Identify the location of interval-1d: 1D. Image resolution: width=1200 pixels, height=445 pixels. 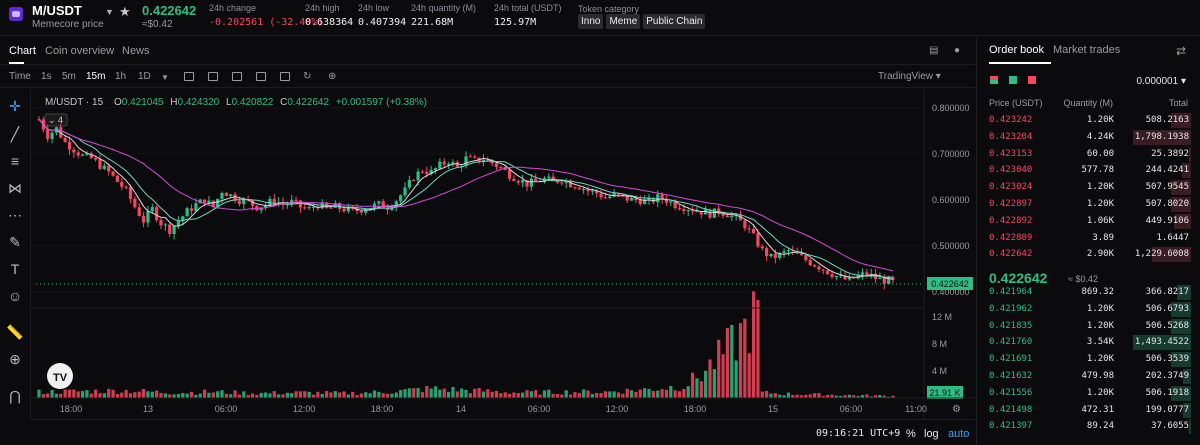
(144, 76).